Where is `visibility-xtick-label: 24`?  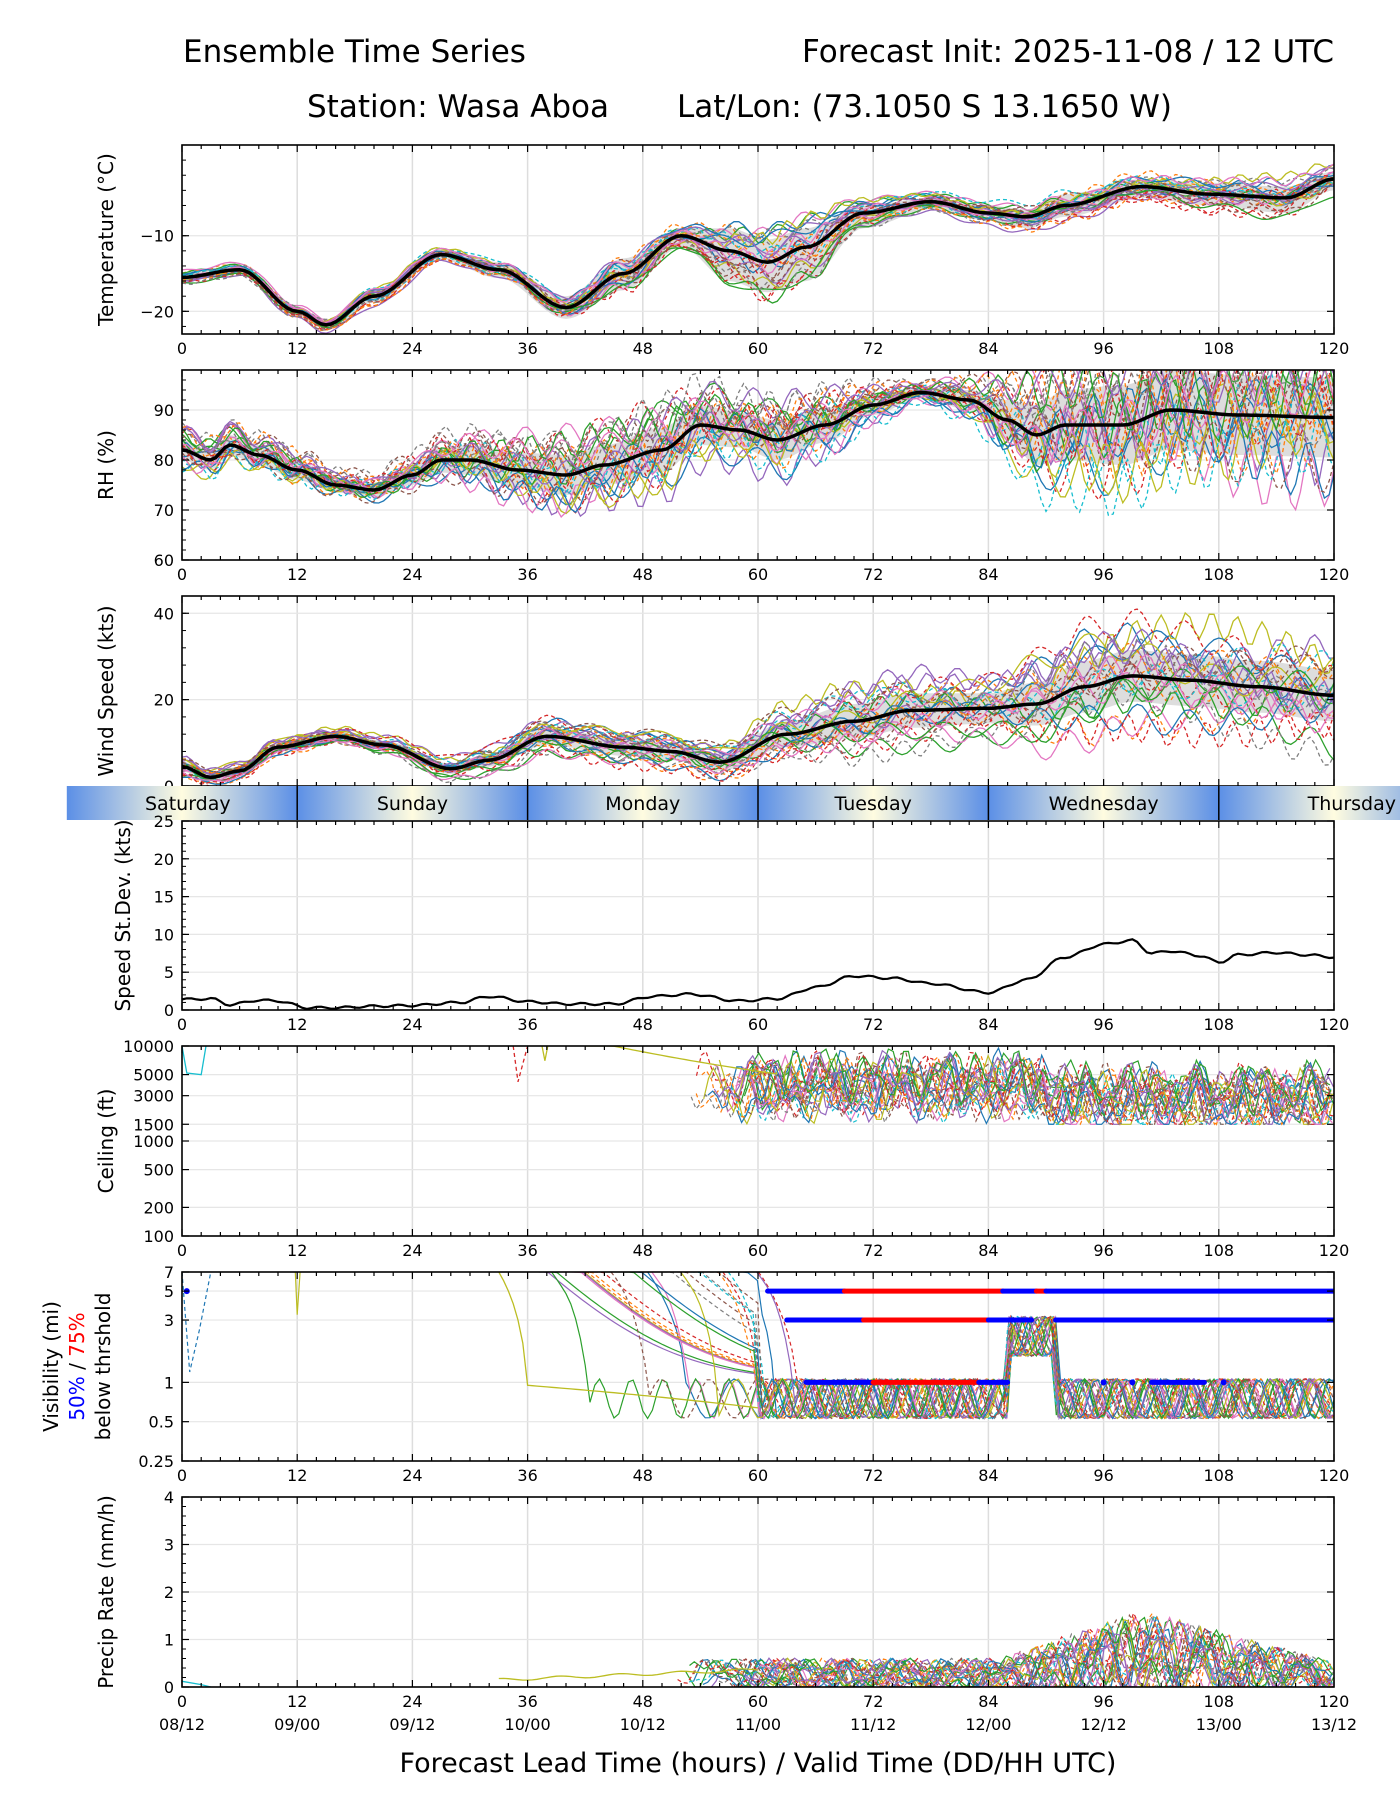
visibility-xtick-label: 24 is located at coordinates (412, 1475).